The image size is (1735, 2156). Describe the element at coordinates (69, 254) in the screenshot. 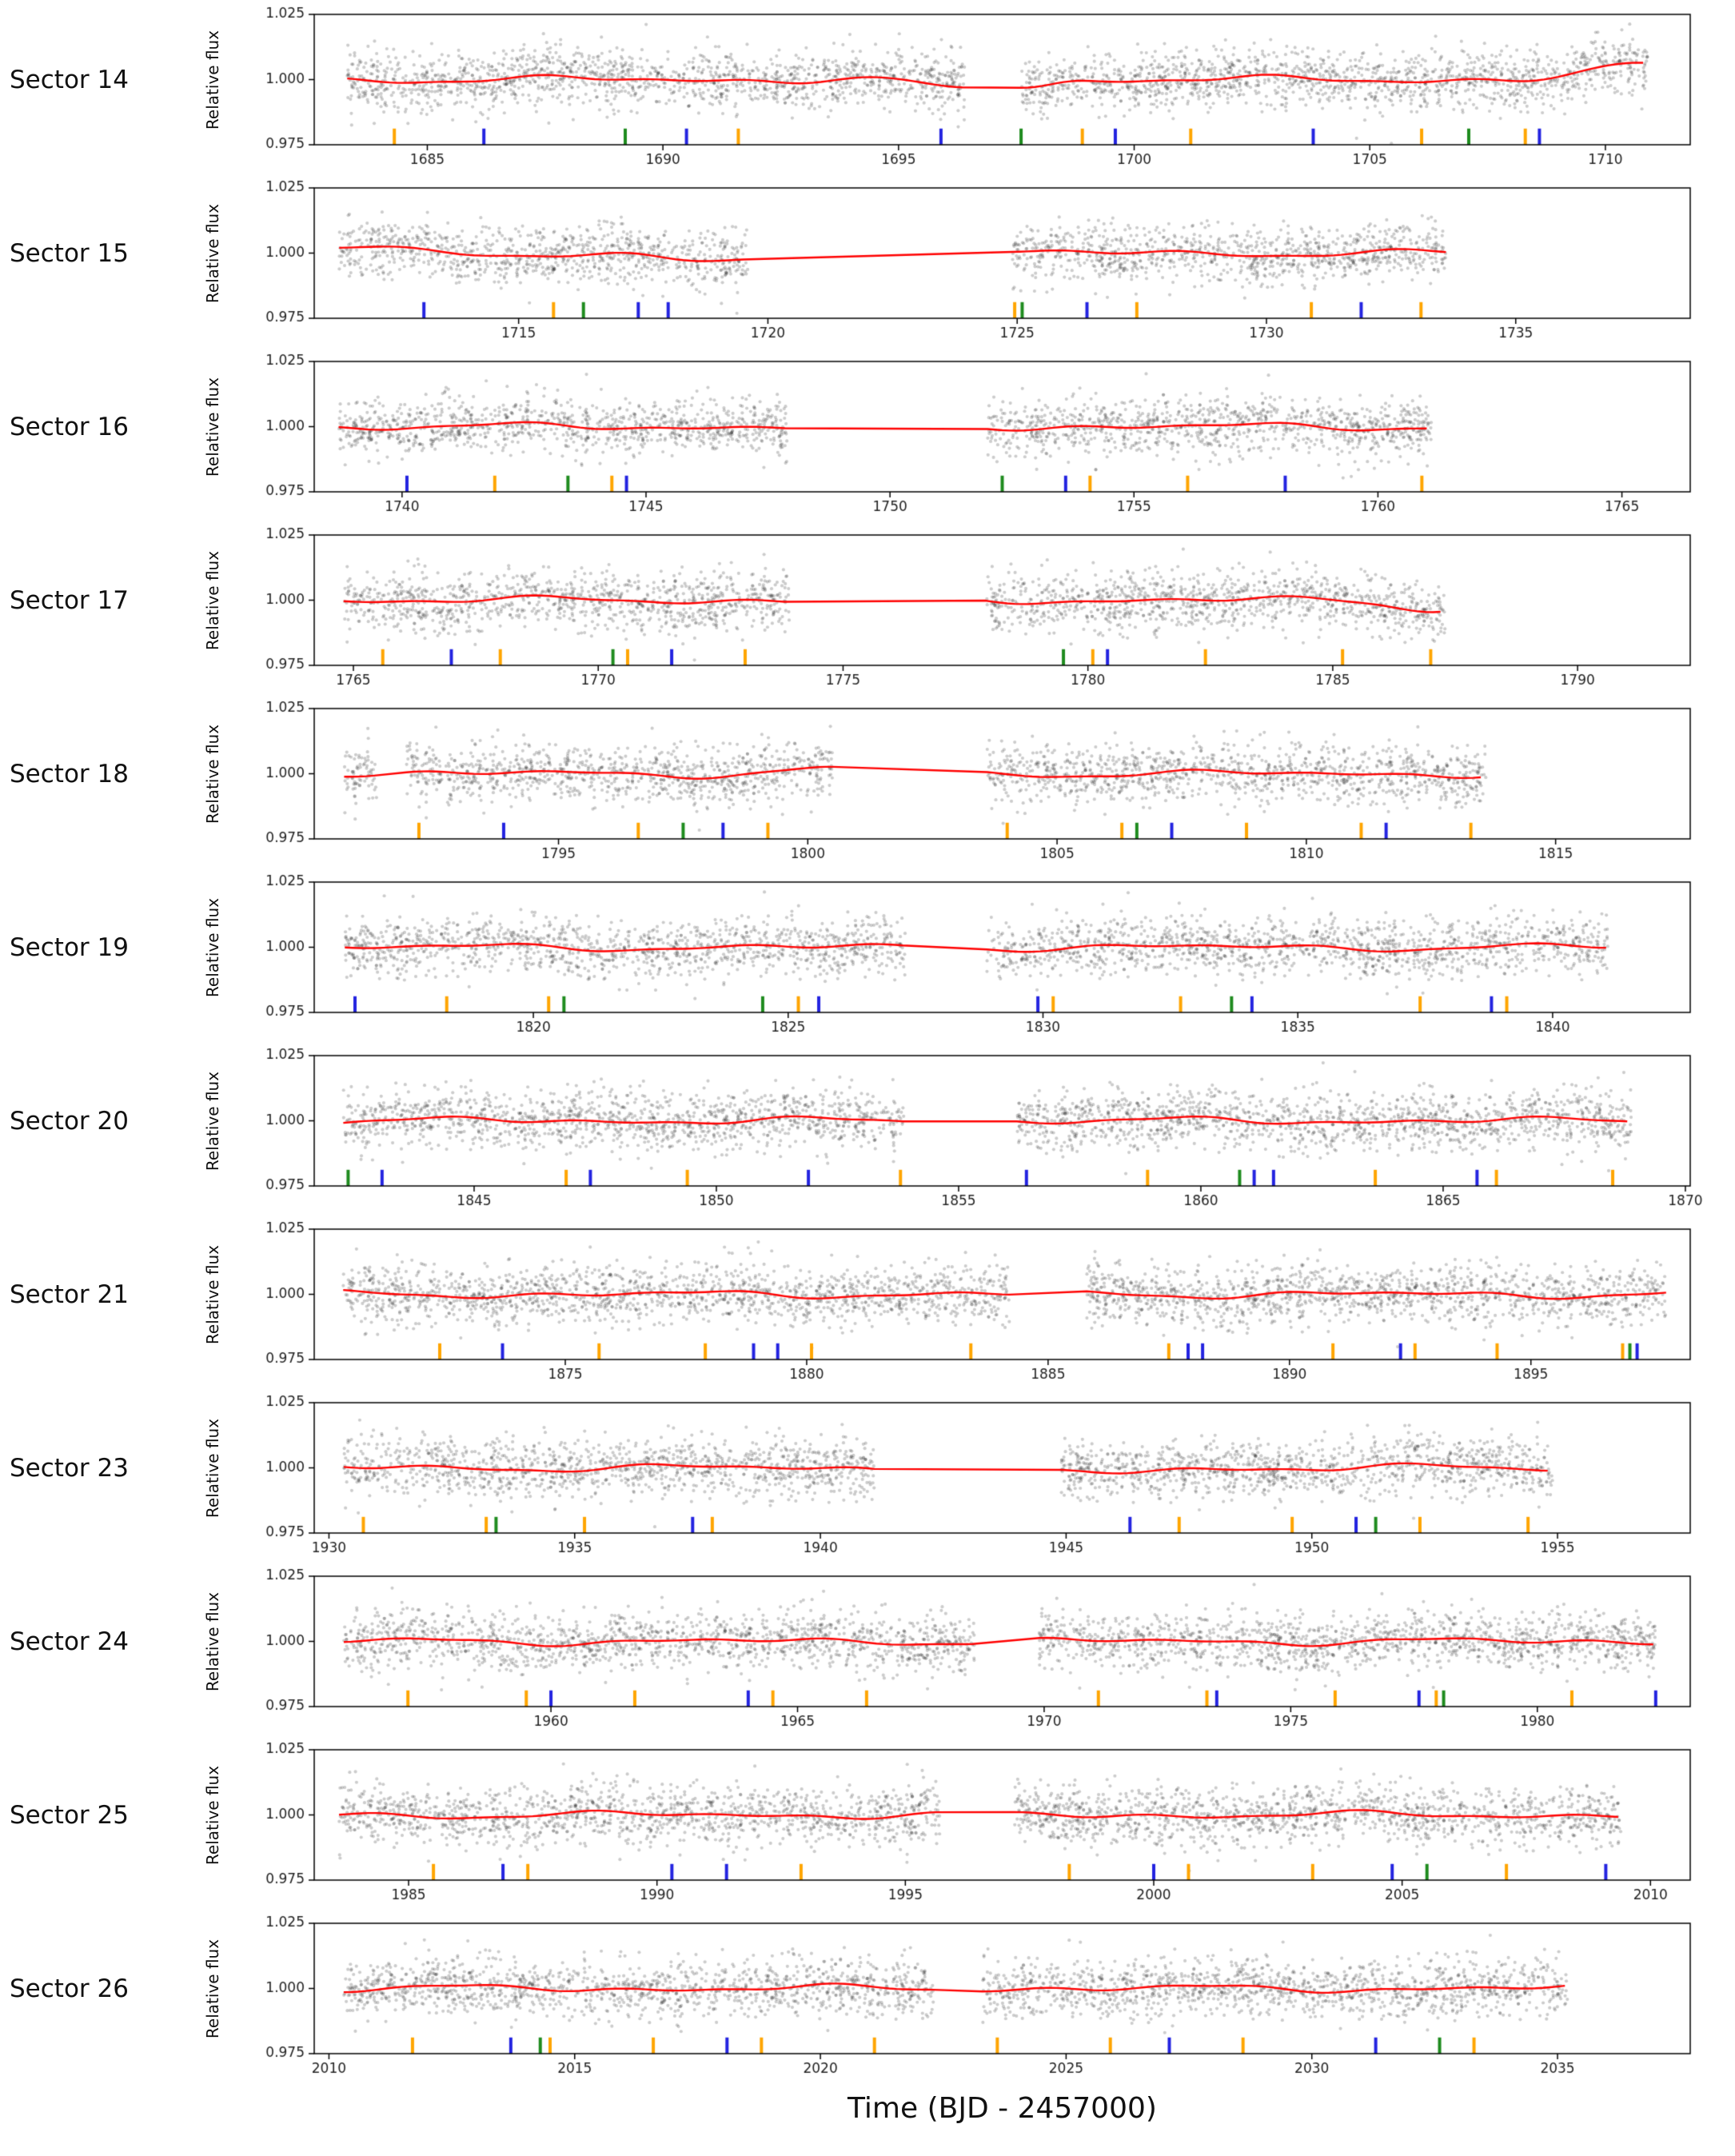

I see `sector-label: Sector 15` at that location.